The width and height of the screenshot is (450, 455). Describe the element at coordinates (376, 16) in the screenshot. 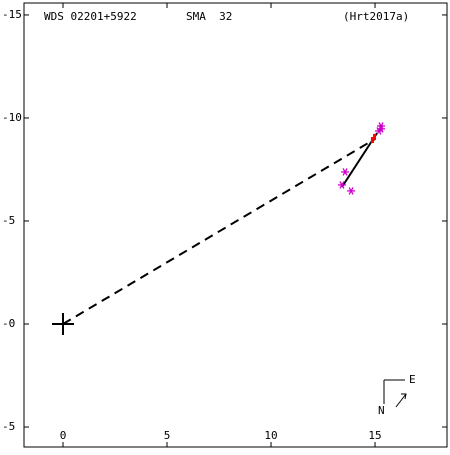

I see `reference: (Hrt2017a)` at that location.